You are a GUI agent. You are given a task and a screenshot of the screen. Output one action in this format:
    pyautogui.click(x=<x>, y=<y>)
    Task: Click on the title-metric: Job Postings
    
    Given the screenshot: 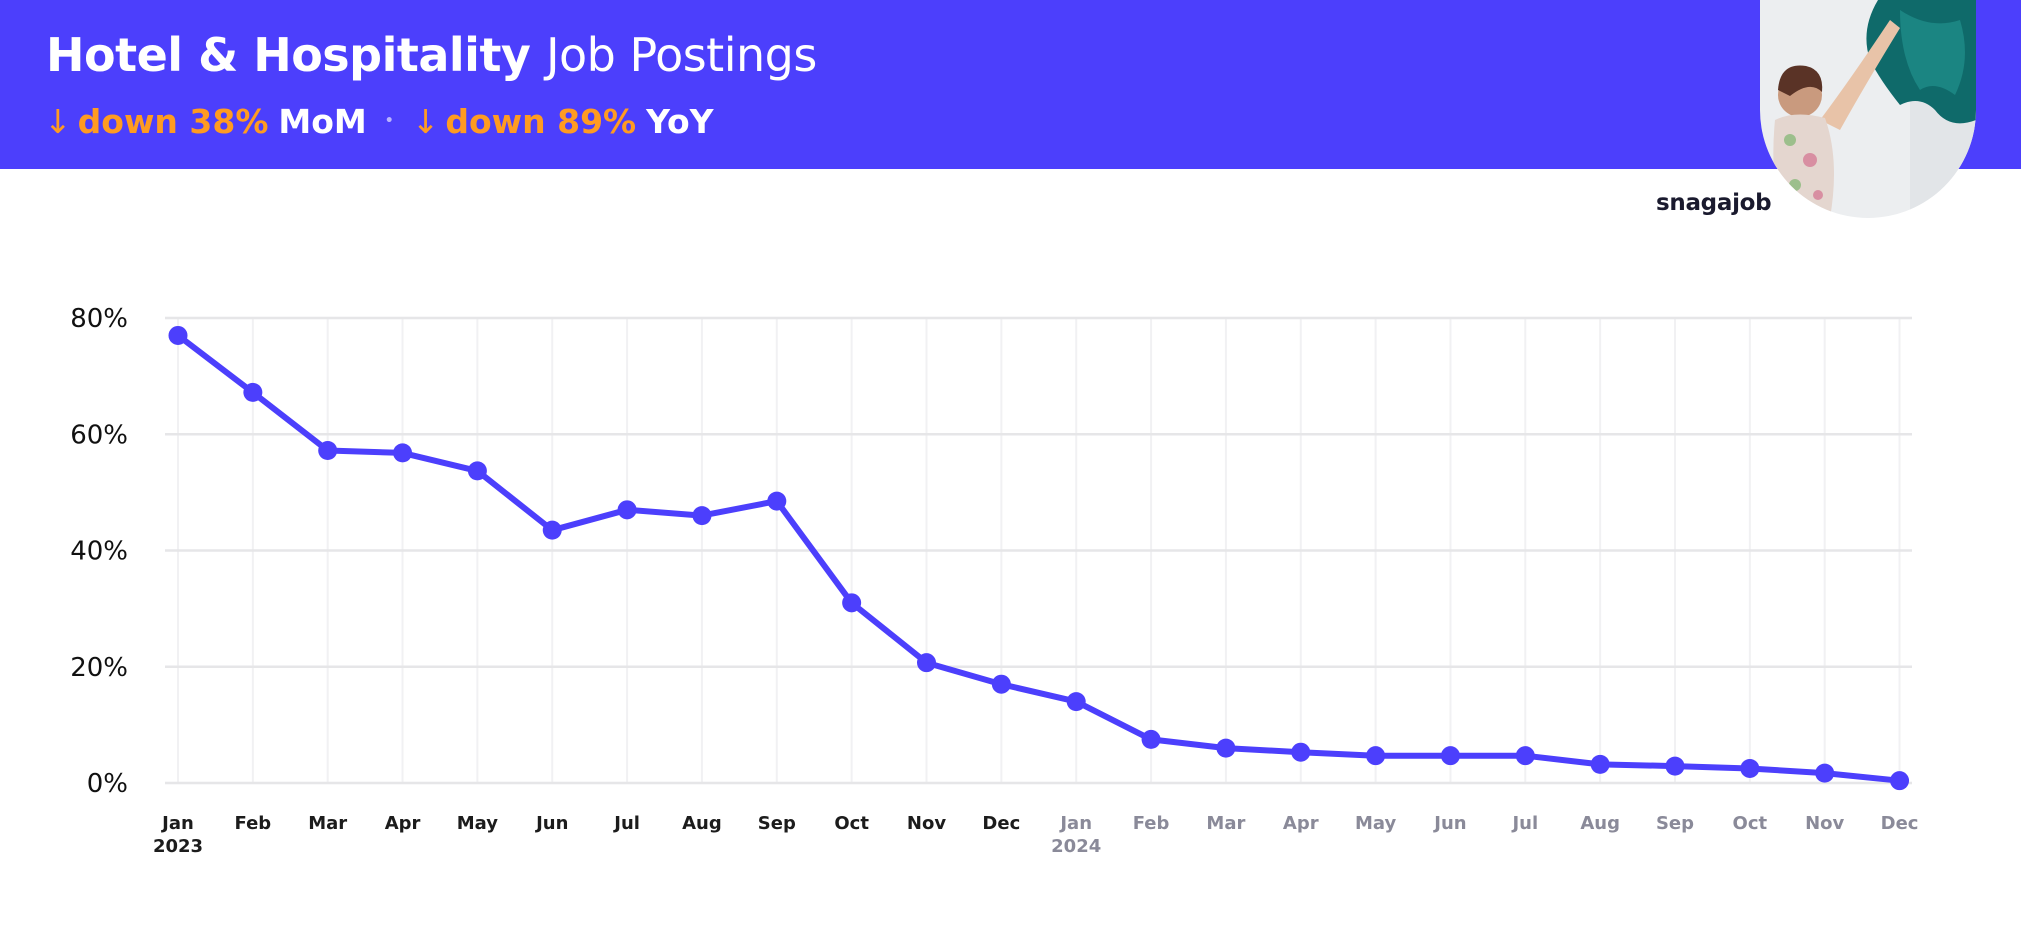 What is the action you would take?
    pyautogui.click(x=681, y=55)
    